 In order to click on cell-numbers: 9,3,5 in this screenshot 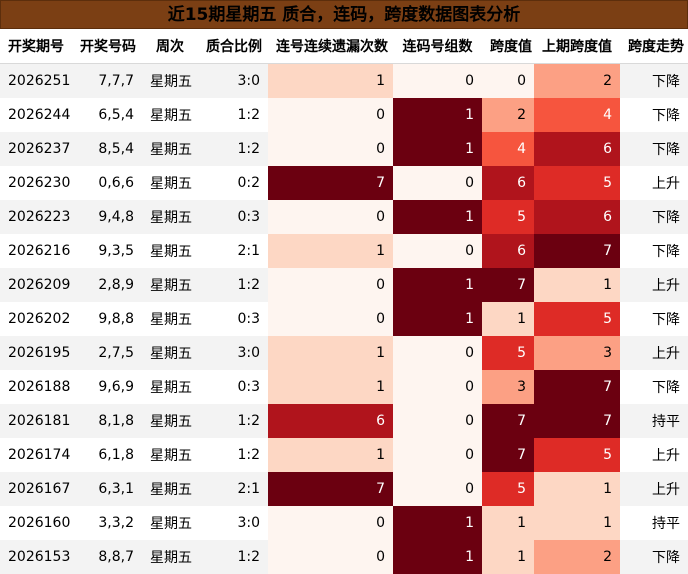, I will do `click(107, 251)`.